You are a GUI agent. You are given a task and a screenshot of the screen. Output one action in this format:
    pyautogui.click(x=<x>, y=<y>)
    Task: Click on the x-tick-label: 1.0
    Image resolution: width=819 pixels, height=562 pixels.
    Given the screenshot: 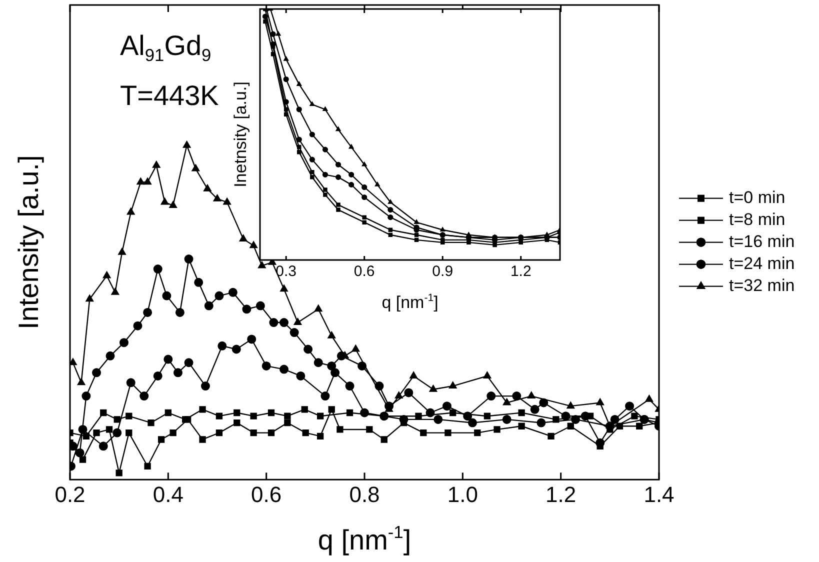 What is the action you would take?
    pyautogui.click(x=462, y=494)
    